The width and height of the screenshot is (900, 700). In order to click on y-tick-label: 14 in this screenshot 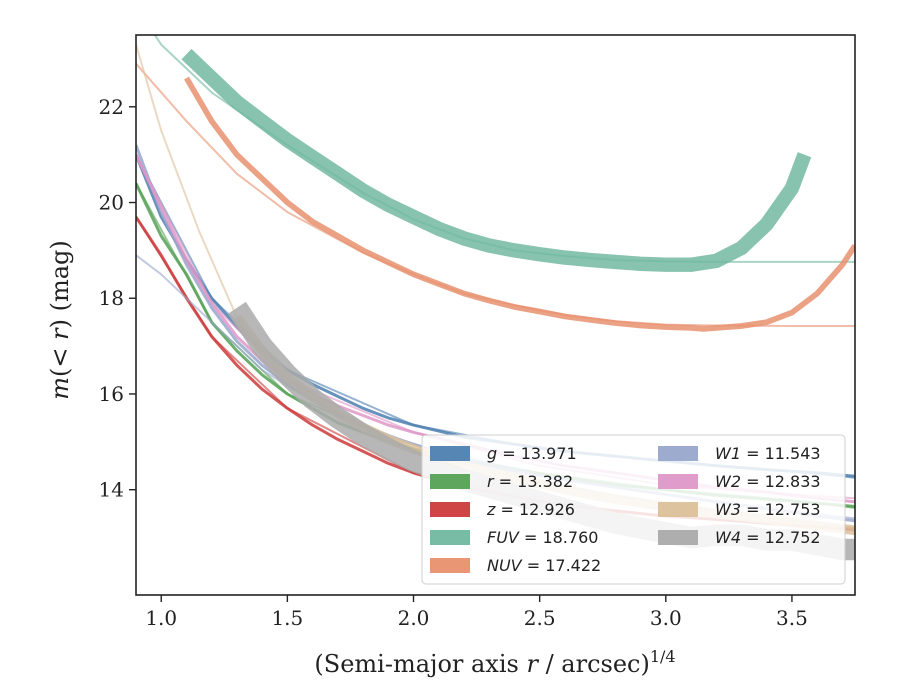, I will do `click(111, 490)`.